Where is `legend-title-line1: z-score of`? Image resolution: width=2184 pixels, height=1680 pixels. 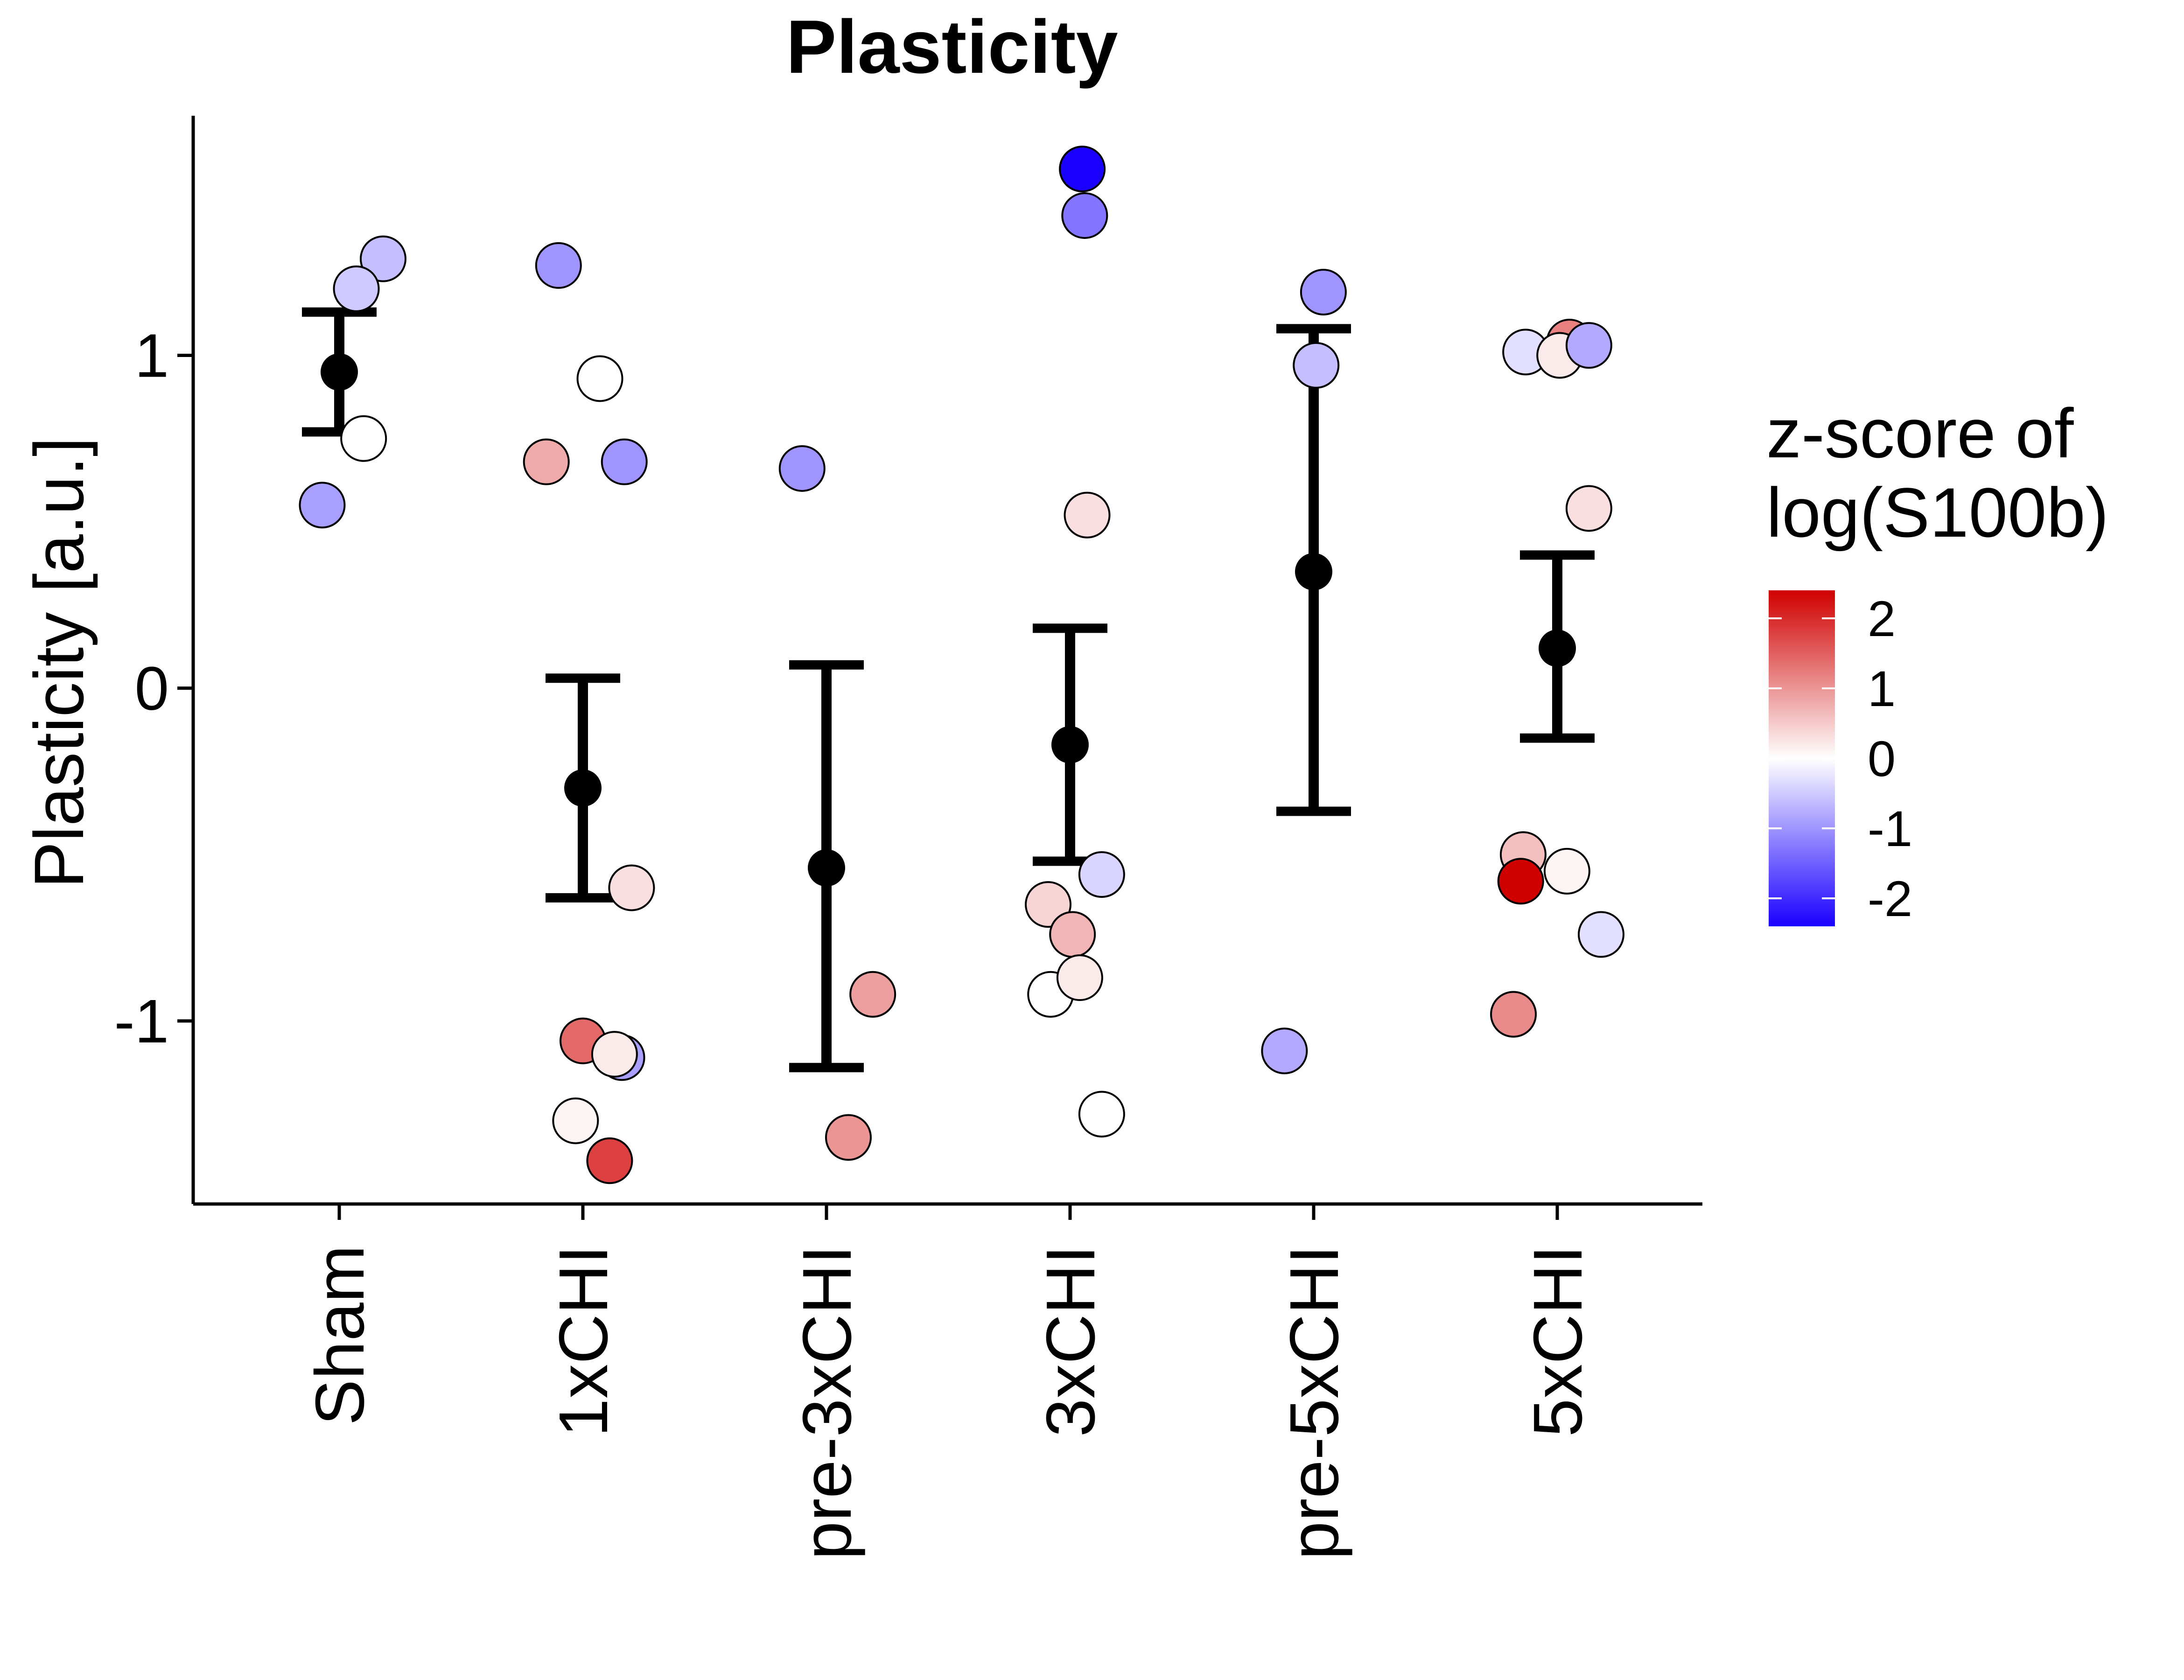 legend-title-line1: z-score of is located at coordinates (1920, 433).